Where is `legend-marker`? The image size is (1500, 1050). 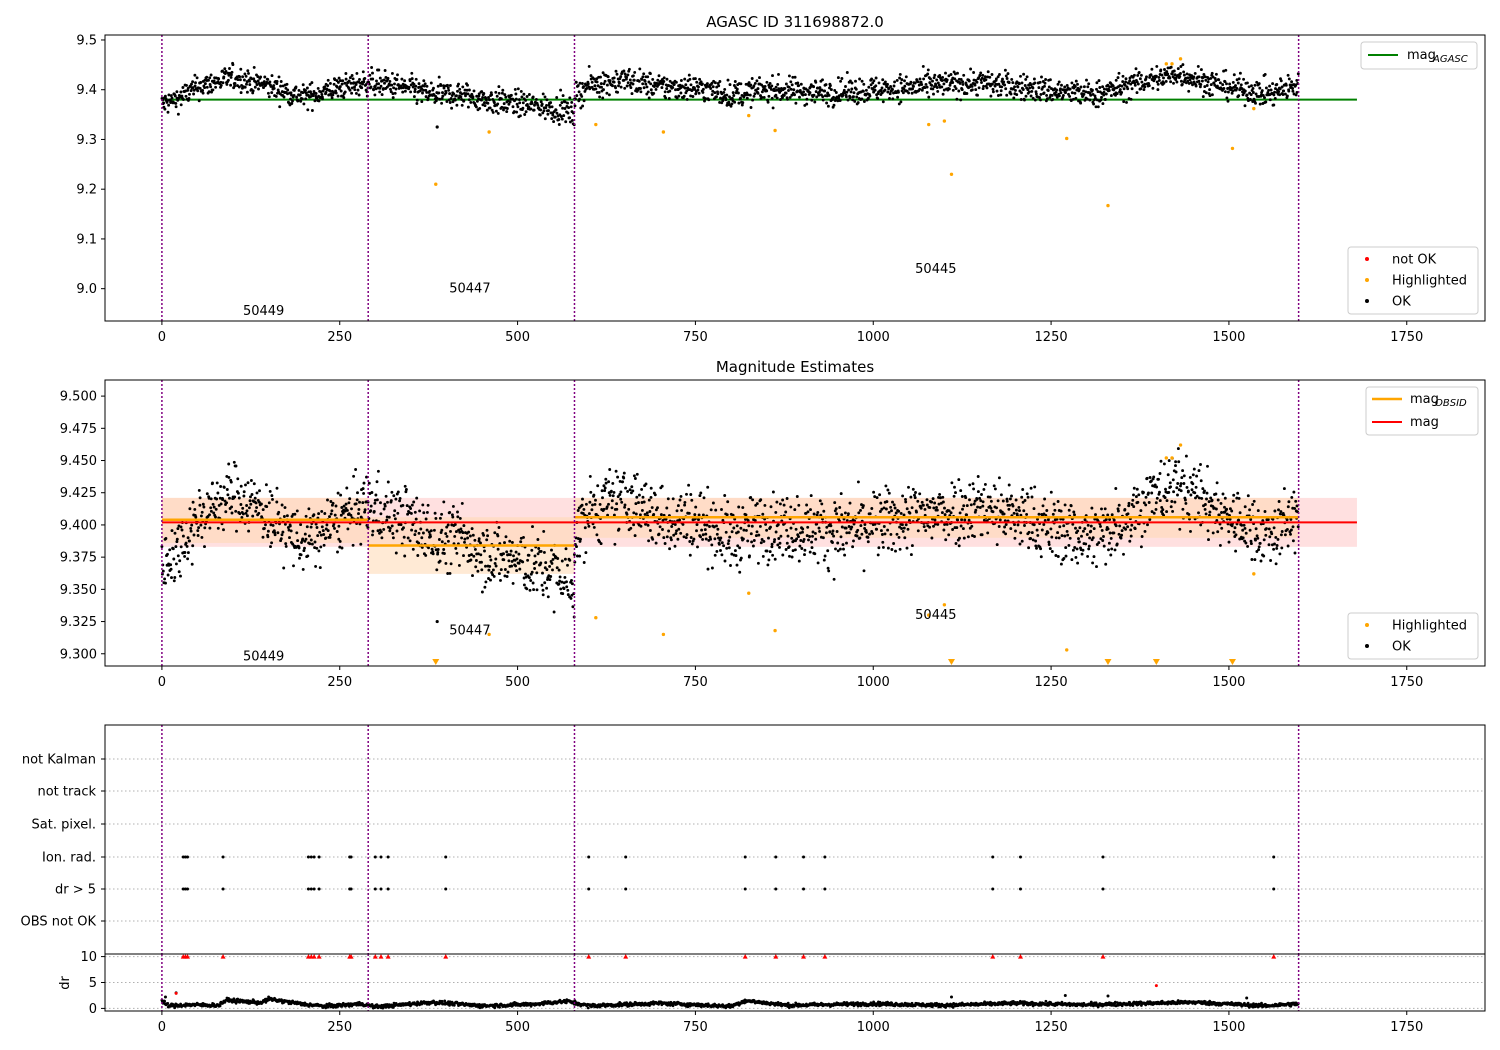
legend-marker is located at coordinates (1367, 625).